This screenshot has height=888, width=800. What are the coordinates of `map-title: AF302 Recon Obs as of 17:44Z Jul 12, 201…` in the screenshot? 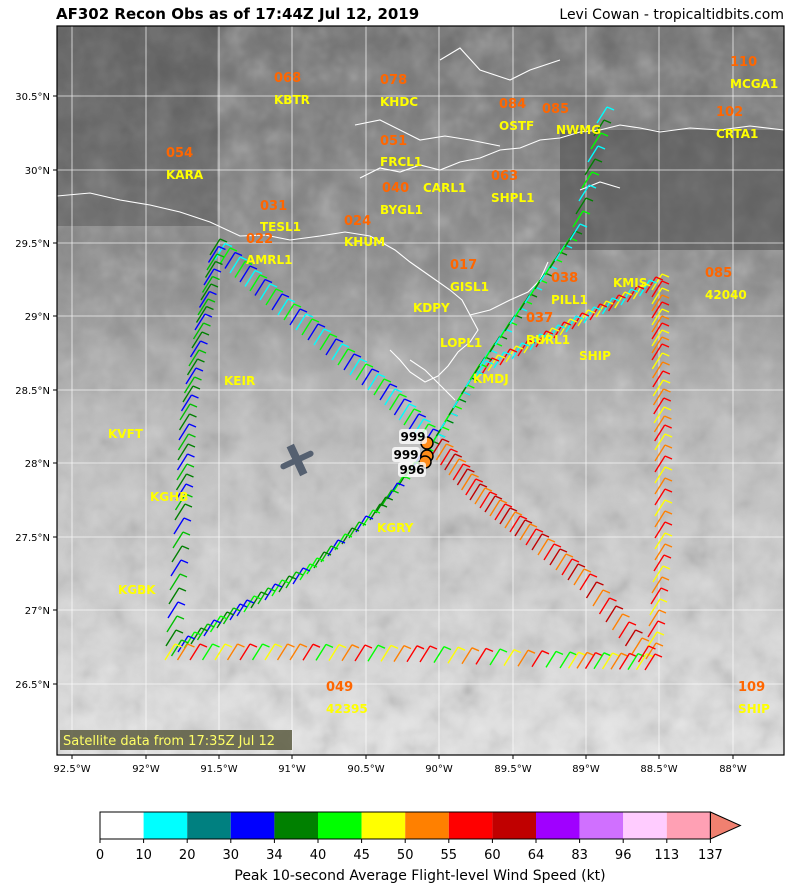 It's located at (238, 14).